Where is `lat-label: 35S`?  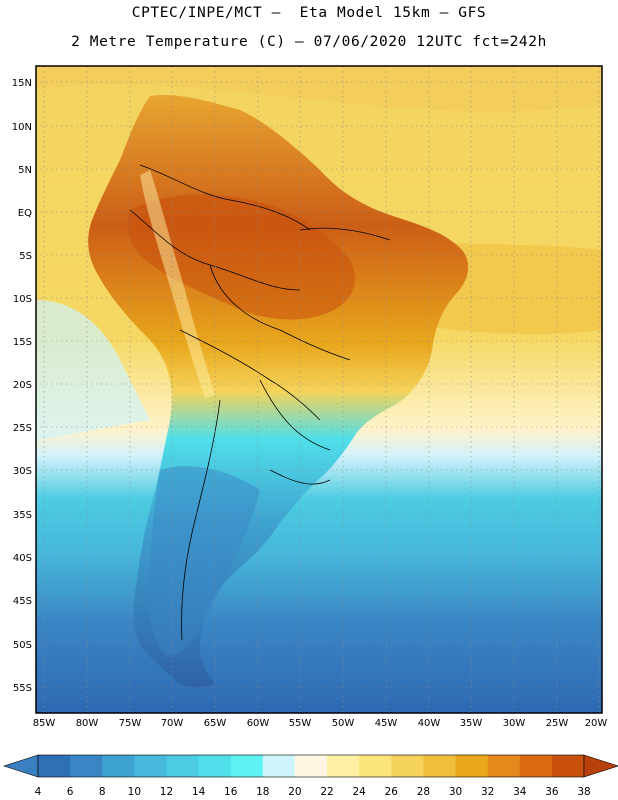
lat-label: 35S is located at coordinates (22, 515).